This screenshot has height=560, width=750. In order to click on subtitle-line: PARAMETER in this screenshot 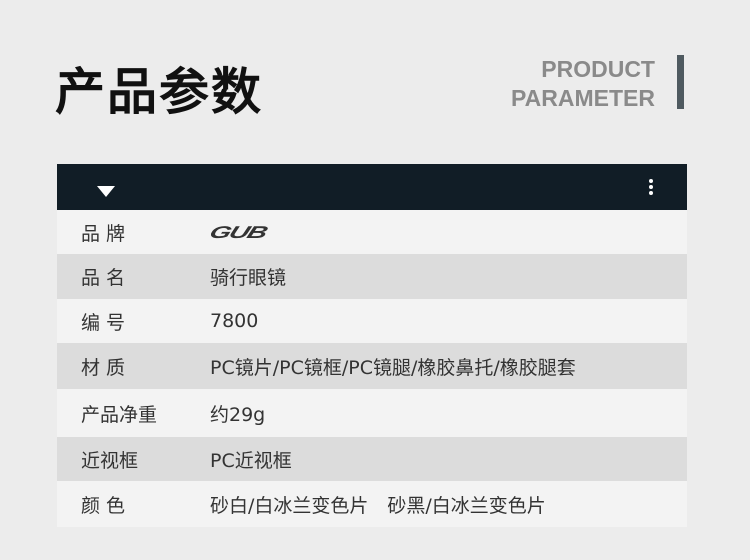, I will do `click(583, 98)`.